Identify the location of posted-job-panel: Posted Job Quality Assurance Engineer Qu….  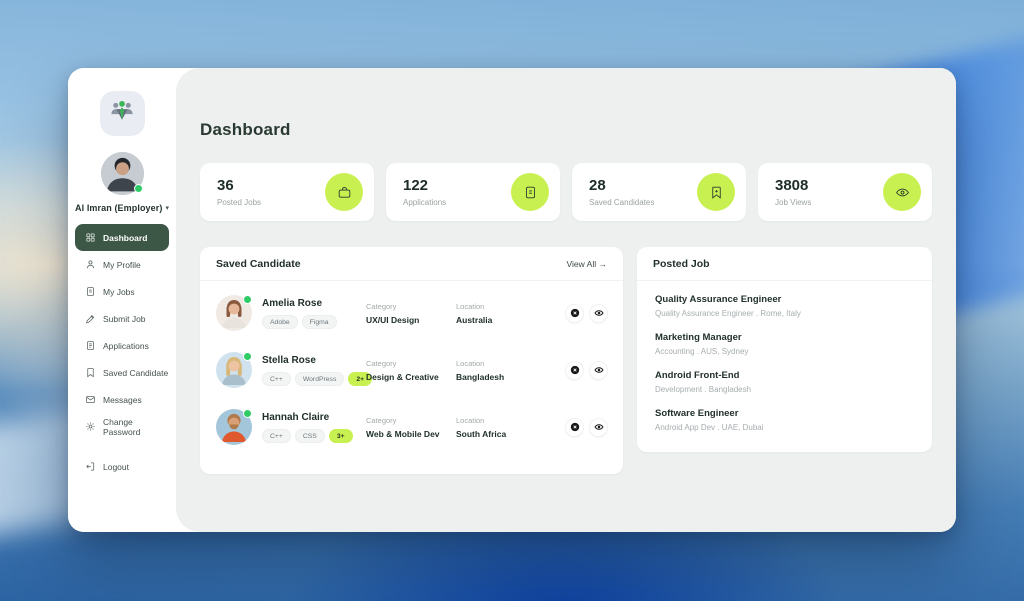
(784, 349).